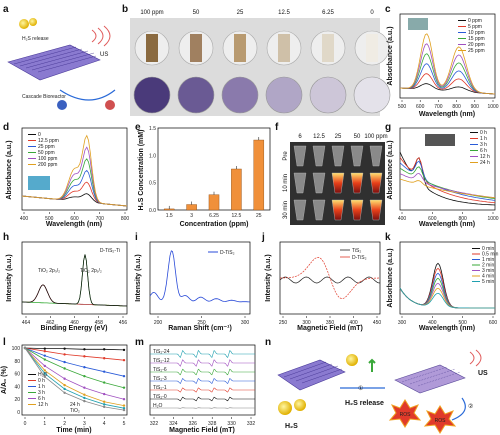 The image size is (500, 435). I want to click on y-axis-label: Absorbance (a.u.), so click(390, 169).